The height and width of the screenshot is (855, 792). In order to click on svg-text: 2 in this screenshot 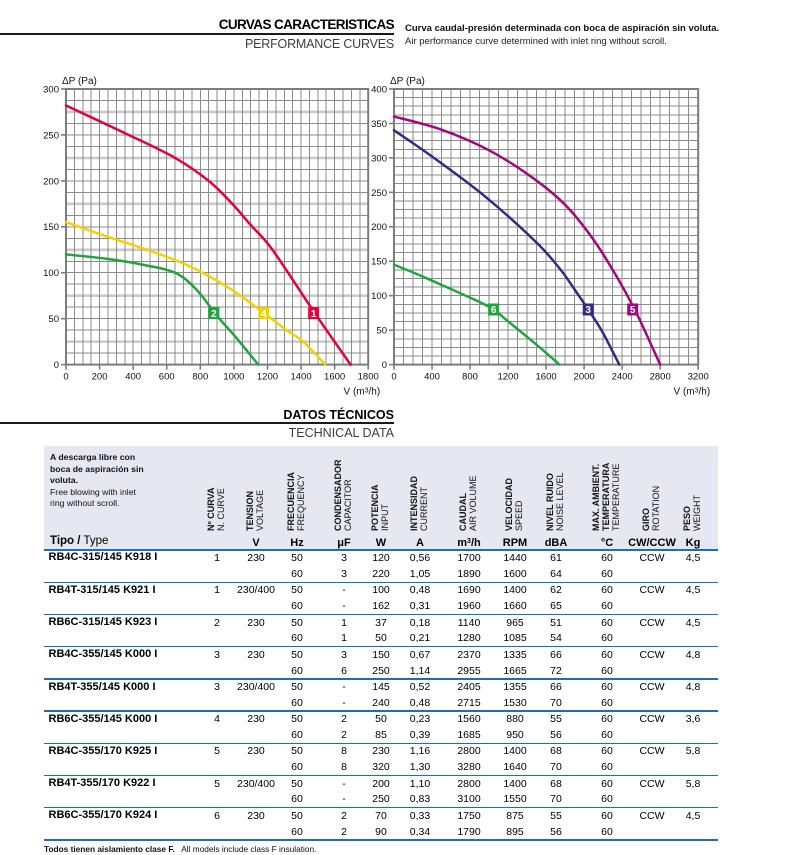, I will do `click(214, 314)`.